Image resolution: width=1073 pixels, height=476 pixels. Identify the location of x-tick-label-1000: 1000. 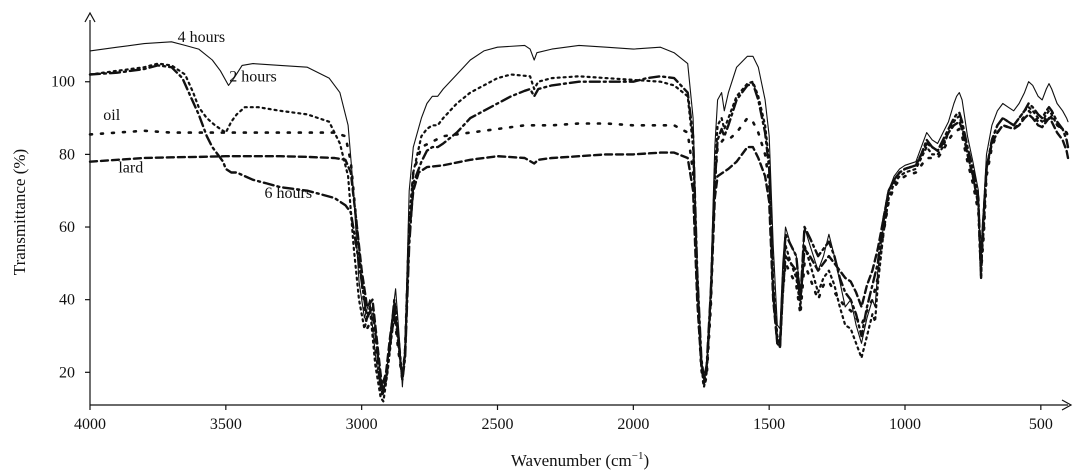
(905, 424).